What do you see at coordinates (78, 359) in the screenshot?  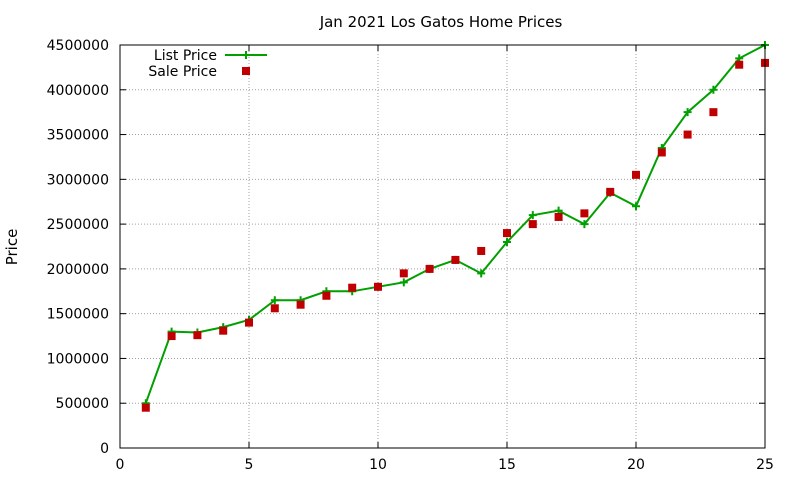 I see `y-tick-label: 1000000` at bounding box center [78, 359].